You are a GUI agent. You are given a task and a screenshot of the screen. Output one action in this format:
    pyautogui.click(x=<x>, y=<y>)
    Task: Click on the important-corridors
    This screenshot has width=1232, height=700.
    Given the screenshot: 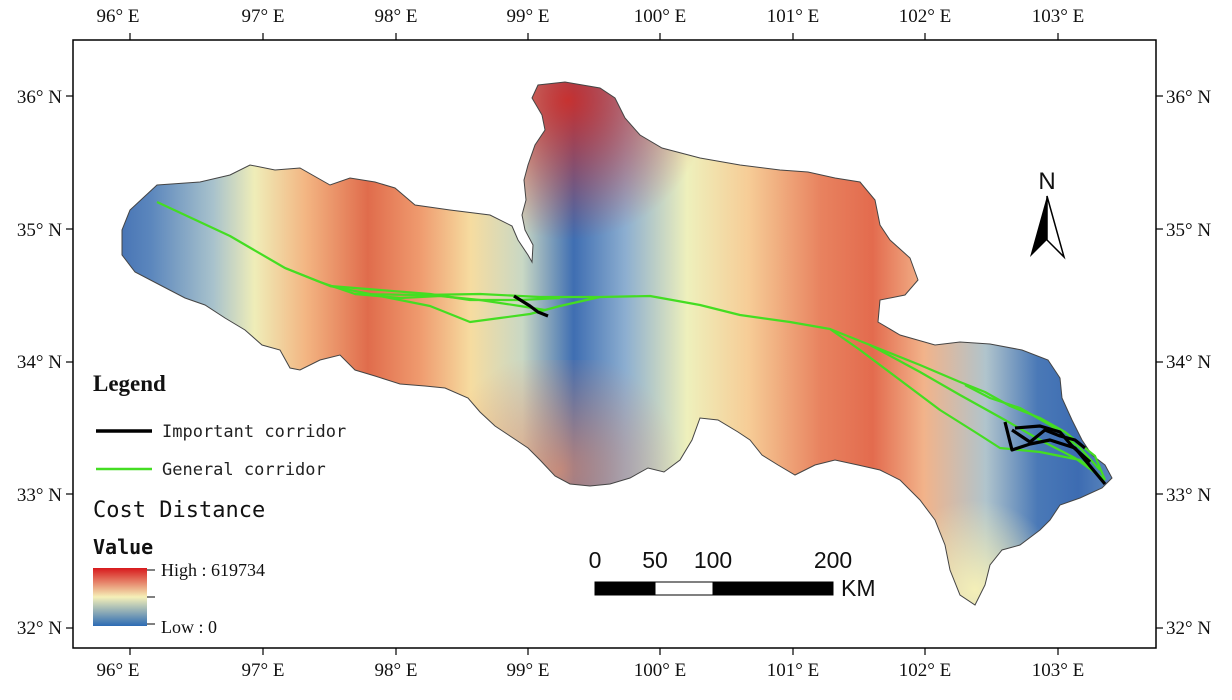 What is the action you would take?
    pyautogui.click(x=810, y=390)
    